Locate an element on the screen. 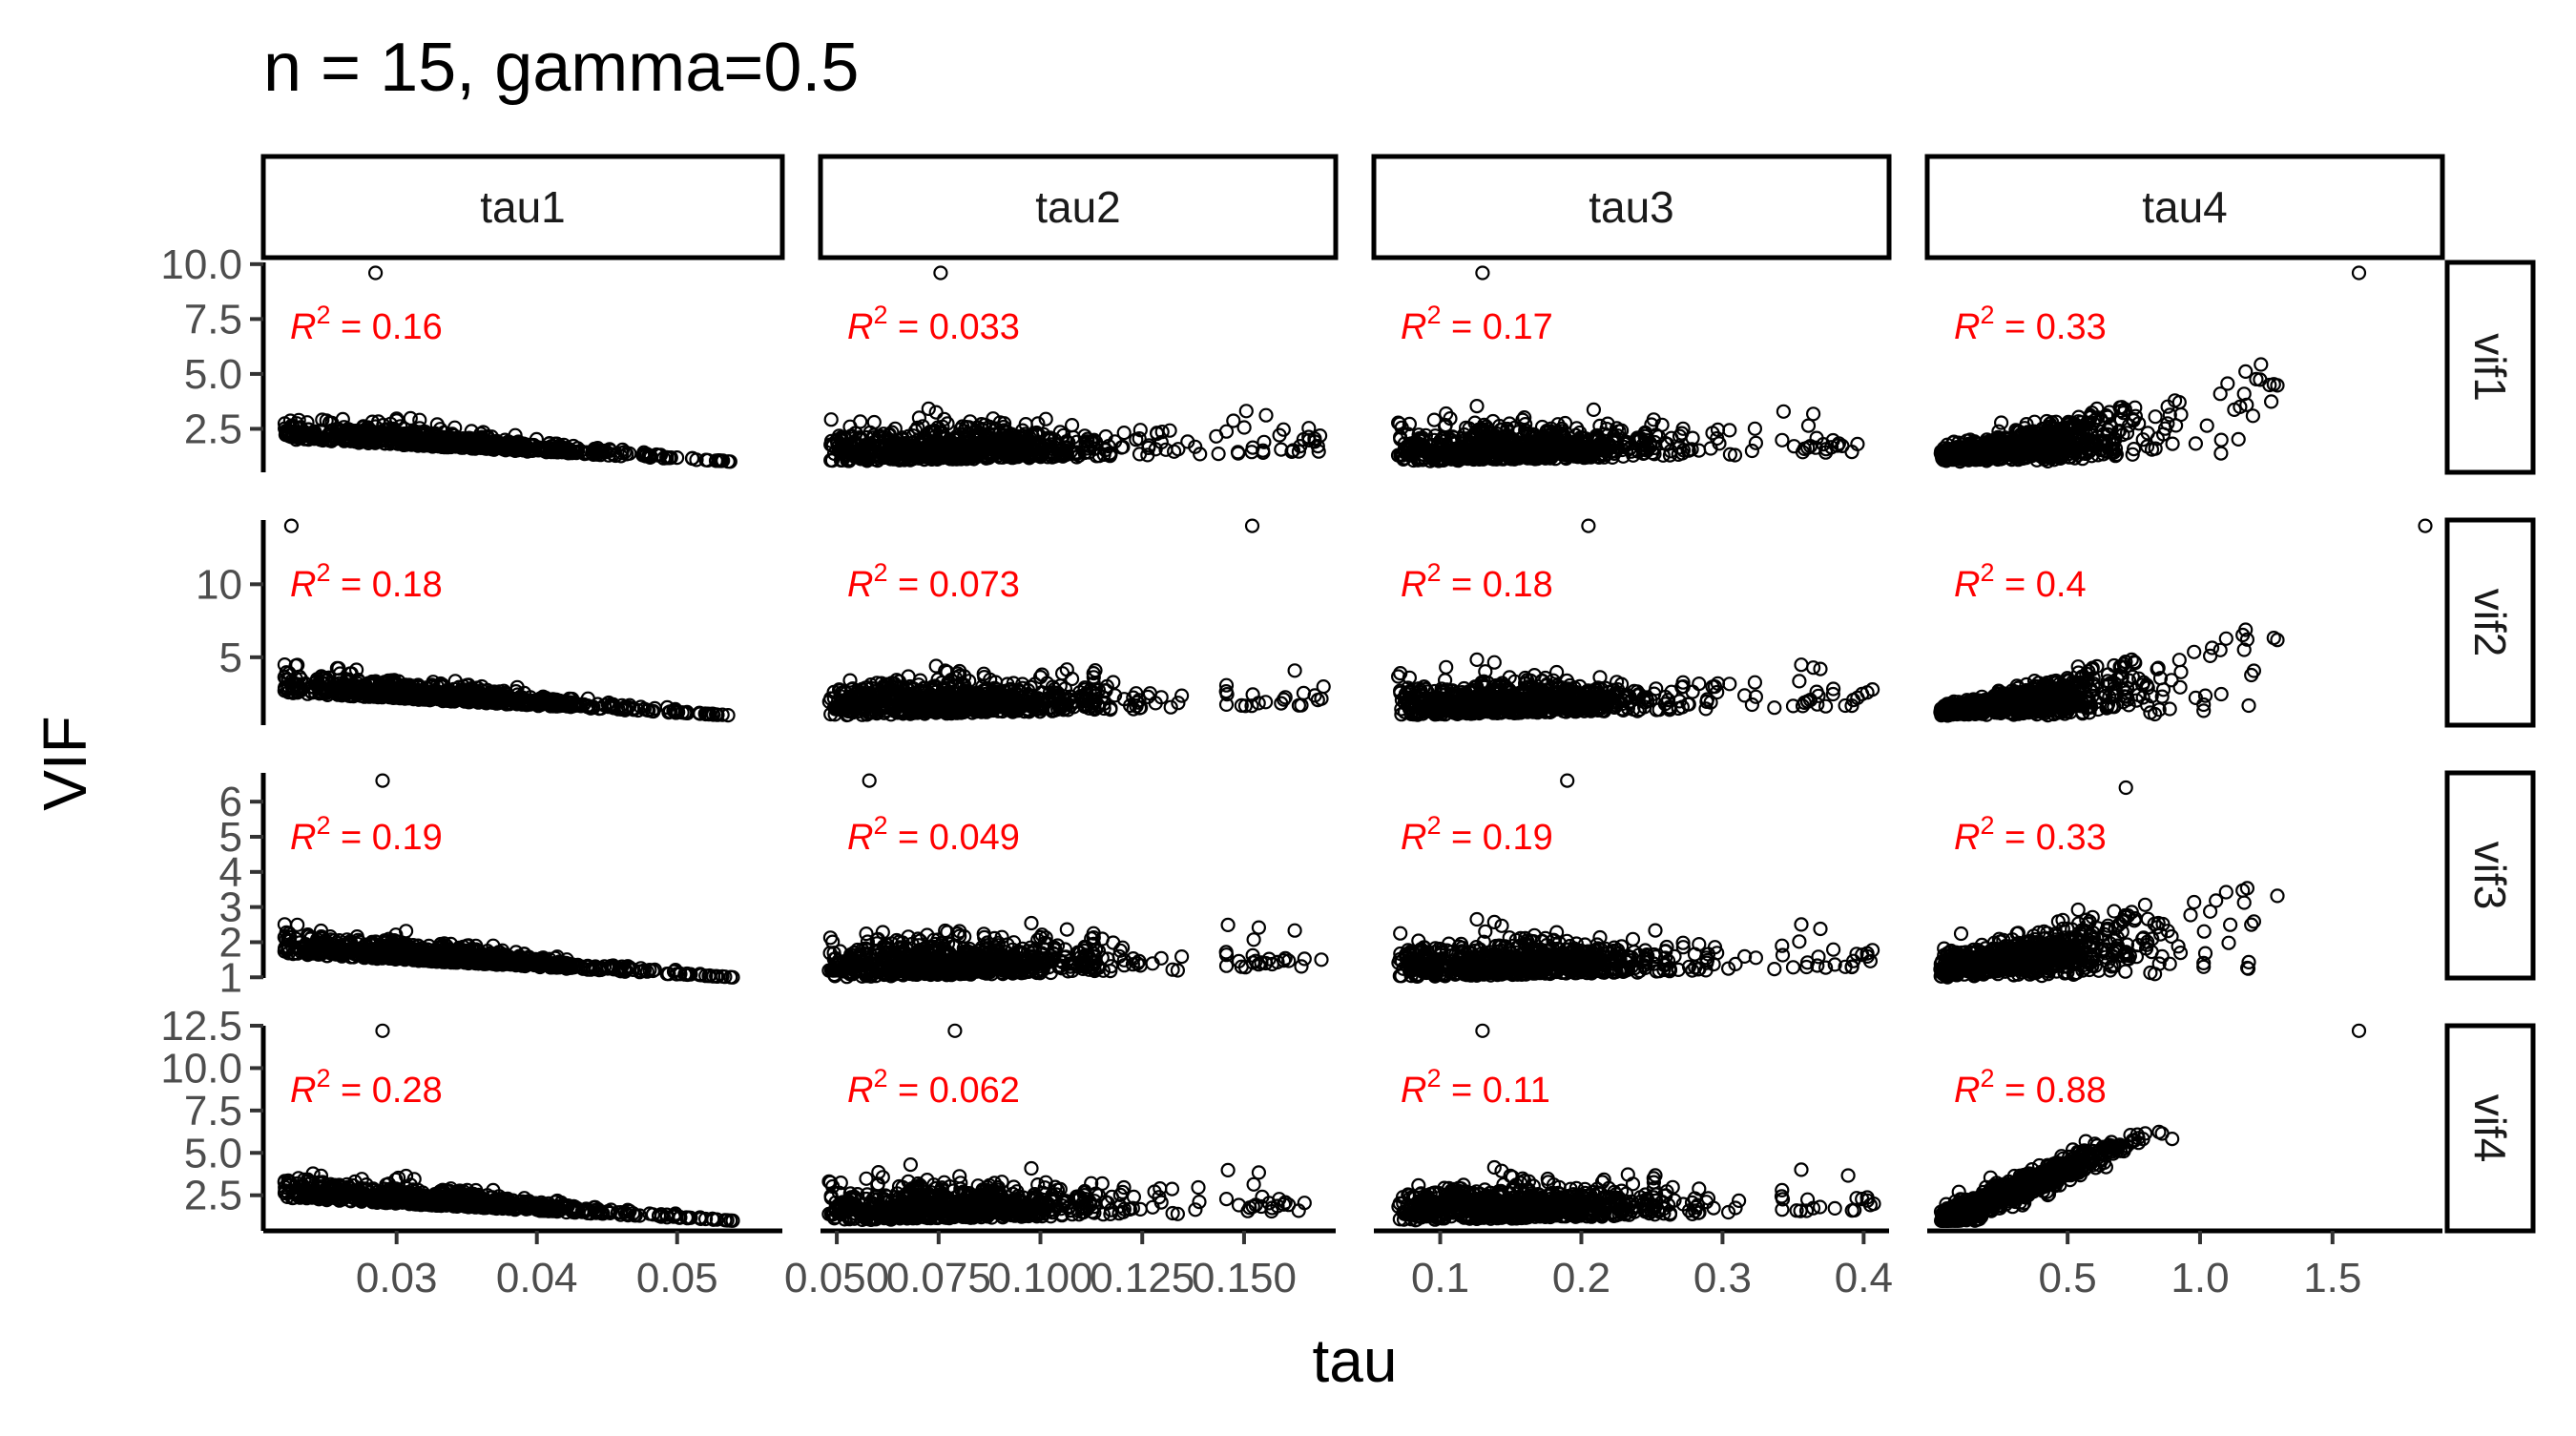 The width and height of the screenshot is (2576, 1436). row-strip-label: vif4 is located at coordinates (2490, 1128).